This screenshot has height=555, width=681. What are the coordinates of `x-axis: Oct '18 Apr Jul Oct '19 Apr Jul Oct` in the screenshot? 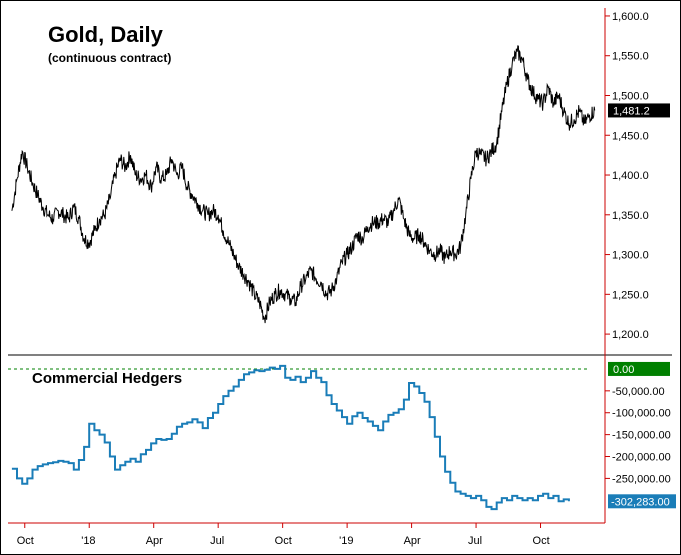 It's located at (283, 535).